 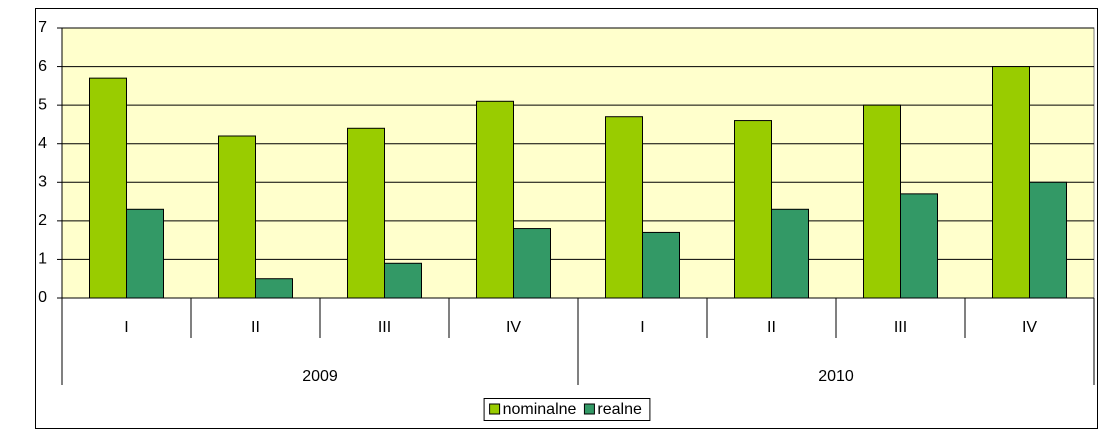 I want to click on legend-label: nominalne, so click(x=540, y=409).